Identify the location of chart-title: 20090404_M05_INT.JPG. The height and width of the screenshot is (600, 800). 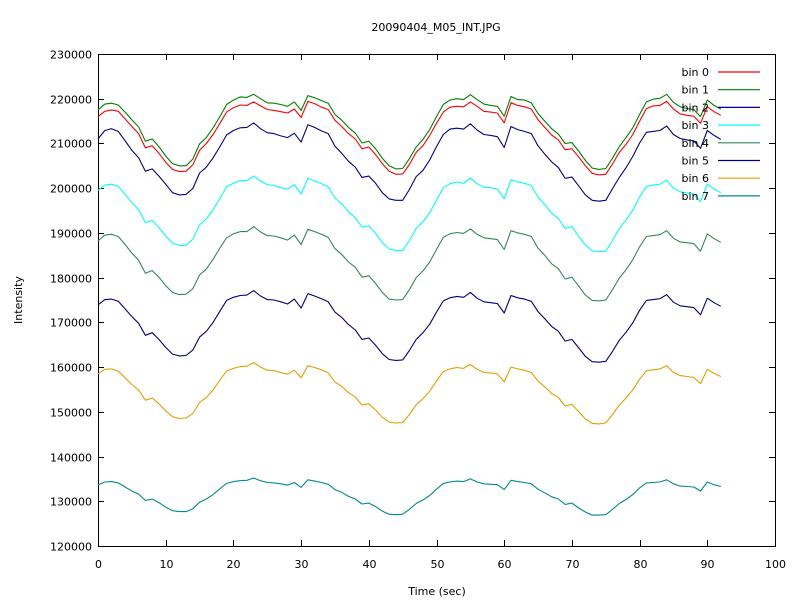
(435, 27).